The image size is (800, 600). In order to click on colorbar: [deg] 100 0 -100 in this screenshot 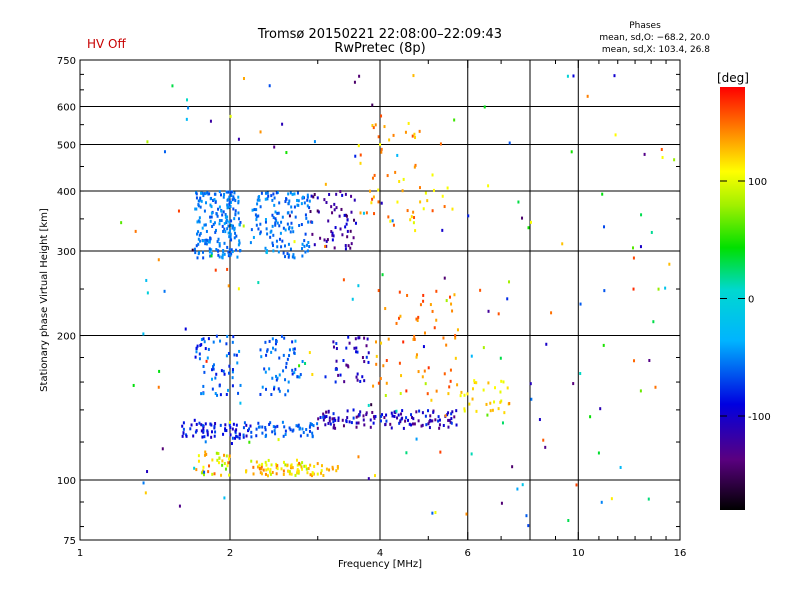, I will do `click(744, 290)`.